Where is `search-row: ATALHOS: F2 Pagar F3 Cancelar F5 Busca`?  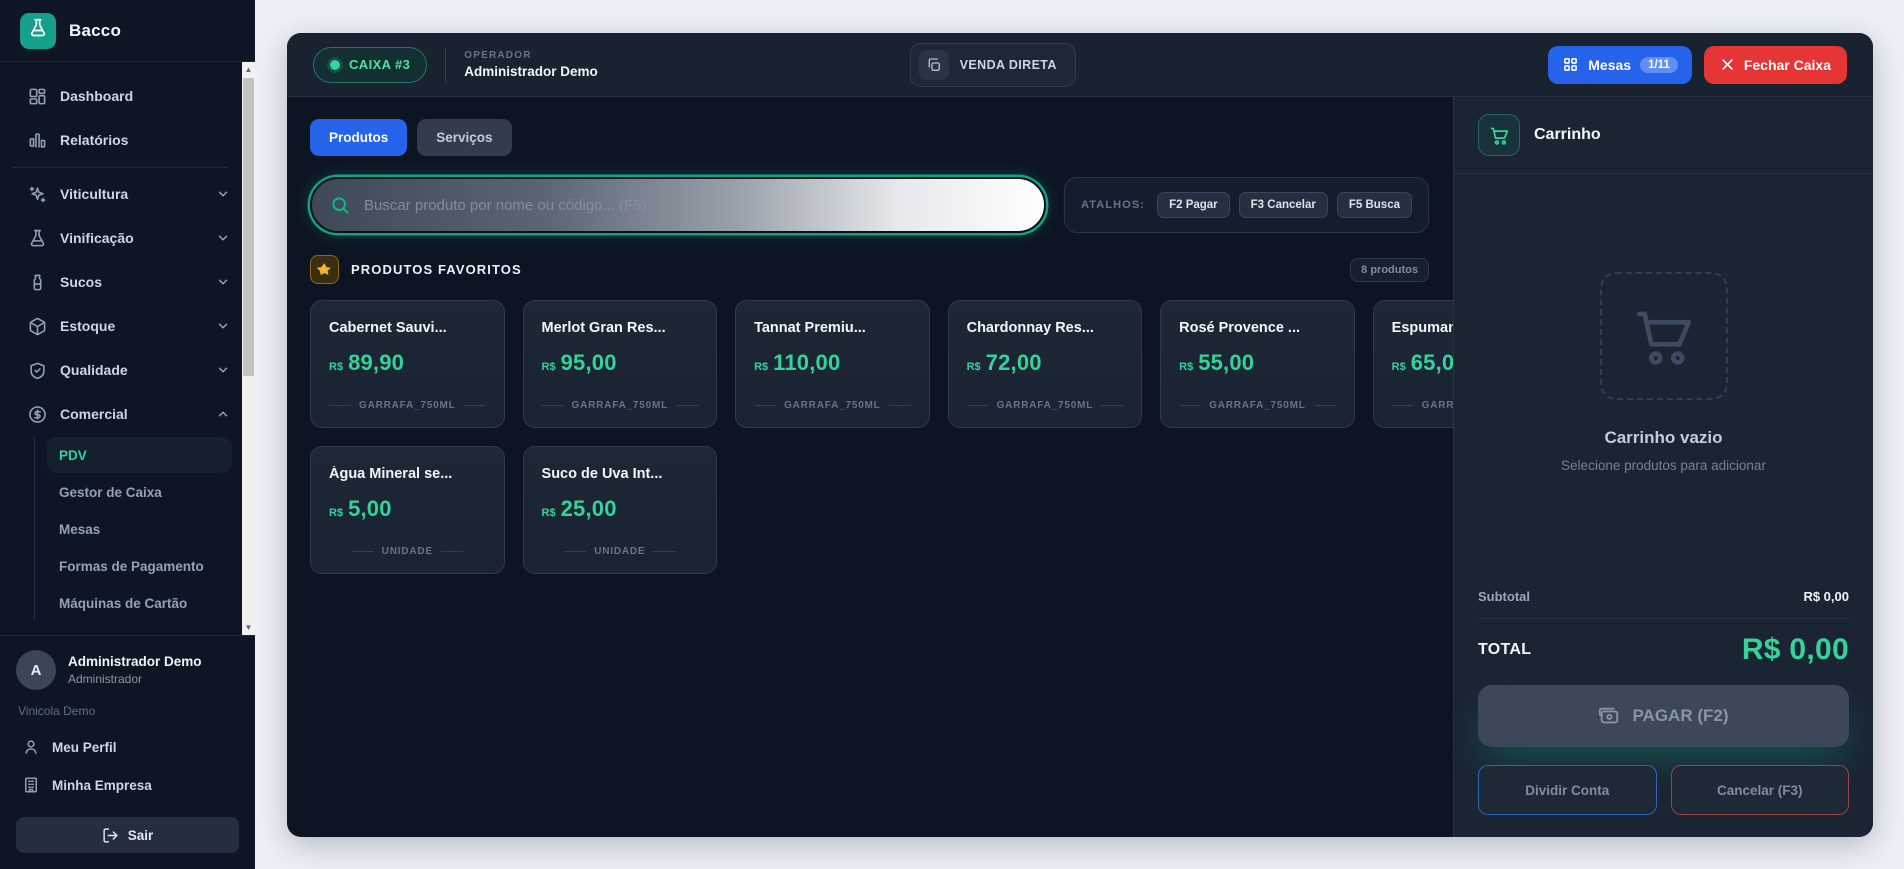
search-row: ATALHOS: F2 Pagar F3 Cancelar F5 Busca is located at coordinates (877, 205).